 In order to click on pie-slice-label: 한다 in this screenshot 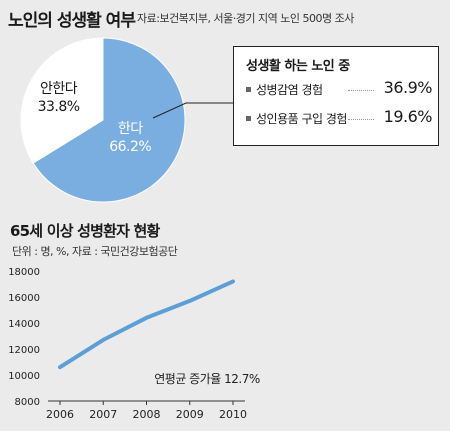, I will do `click(130, 129)`.